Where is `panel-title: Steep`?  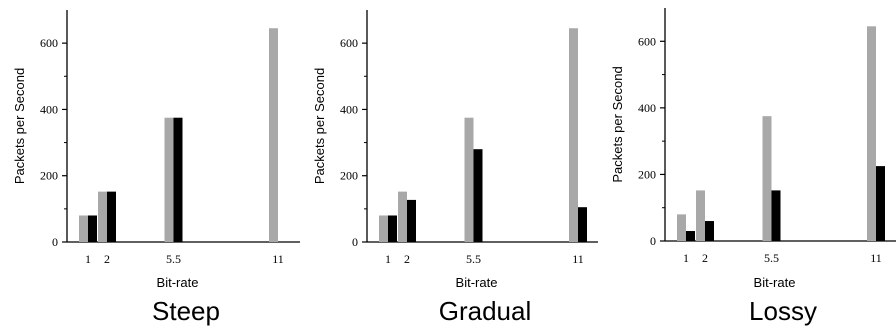
panel-title: Steep is located at coordinates (186, 311).